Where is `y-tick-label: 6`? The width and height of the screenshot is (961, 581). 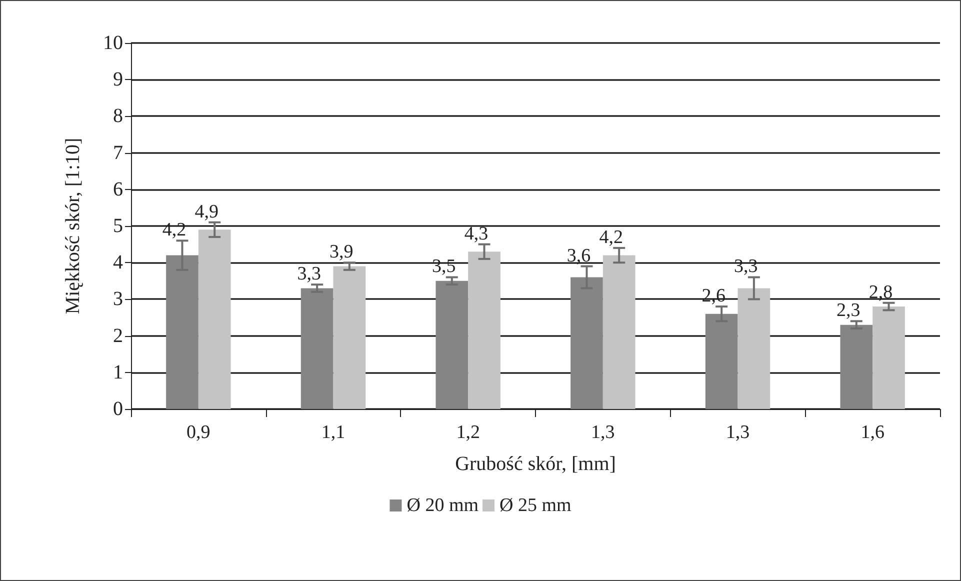
y-tick-label: 6 is located at coordinates (118, 189).